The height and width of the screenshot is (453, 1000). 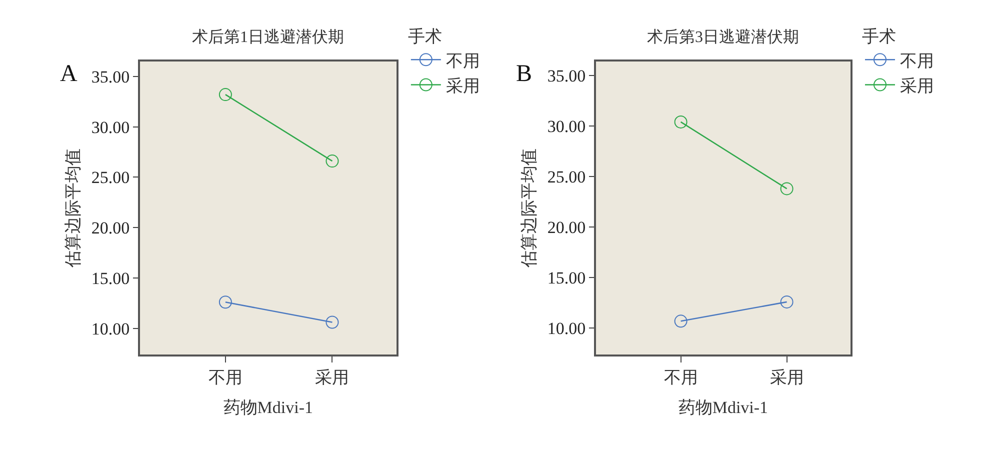 What do you see at coordinates (723, 37) in the screenshot?
I see `chart-title: 术后第3日逃避潜伏期` at bounding box center [723, 37].